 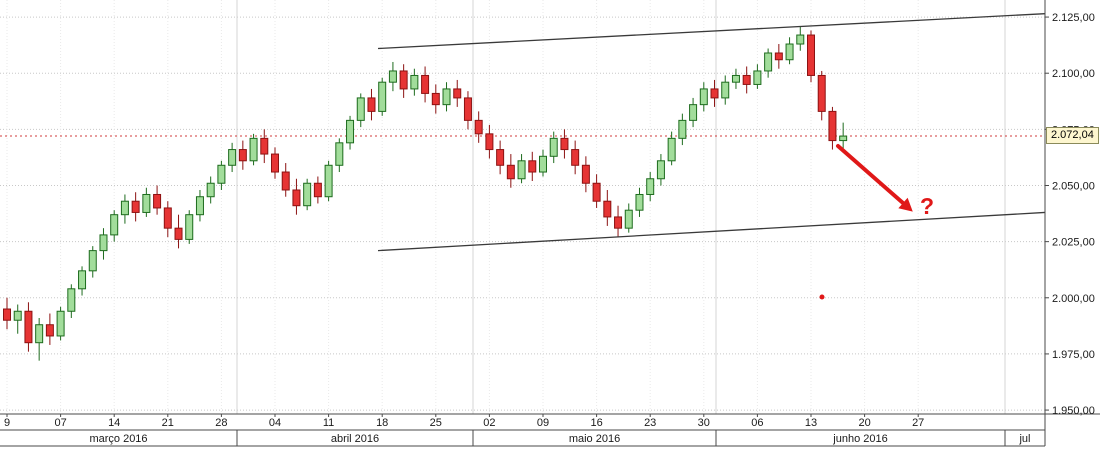 I want to click on date-tick-label: 27, so click(x=918, y=423).